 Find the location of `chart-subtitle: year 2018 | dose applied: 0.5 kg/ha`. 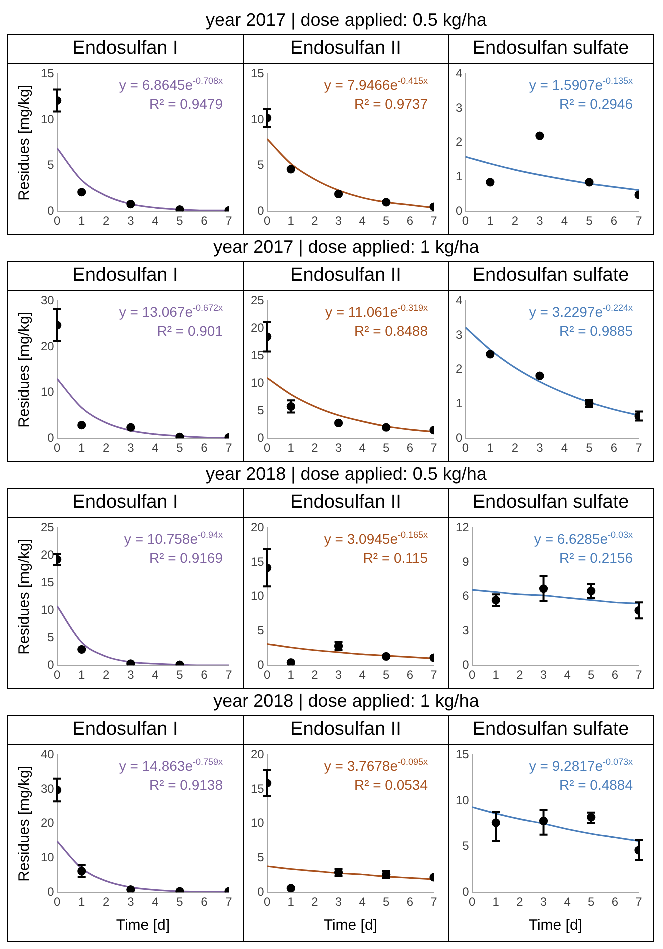

chart-subtitle: year 2018 | dose applied: 0.5 kg/ha is located at coordinates (346, 474).